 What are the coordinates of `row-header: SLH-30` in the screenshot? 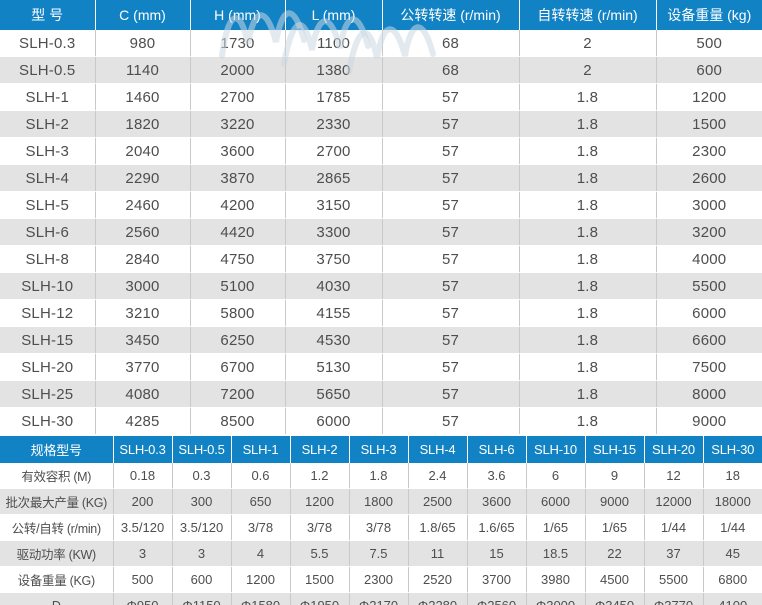 It's located at (48, 421).